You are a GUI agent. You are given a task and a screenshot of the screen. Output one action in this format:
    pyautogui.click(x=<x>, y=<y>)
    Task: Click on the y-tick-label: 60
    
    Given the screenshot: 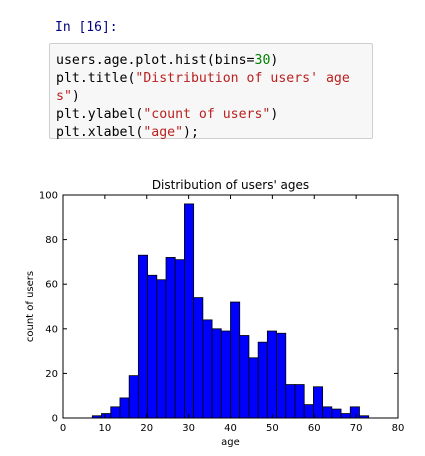 What is the action you would take?
    pyautogui.click(x=51, y=285)
    